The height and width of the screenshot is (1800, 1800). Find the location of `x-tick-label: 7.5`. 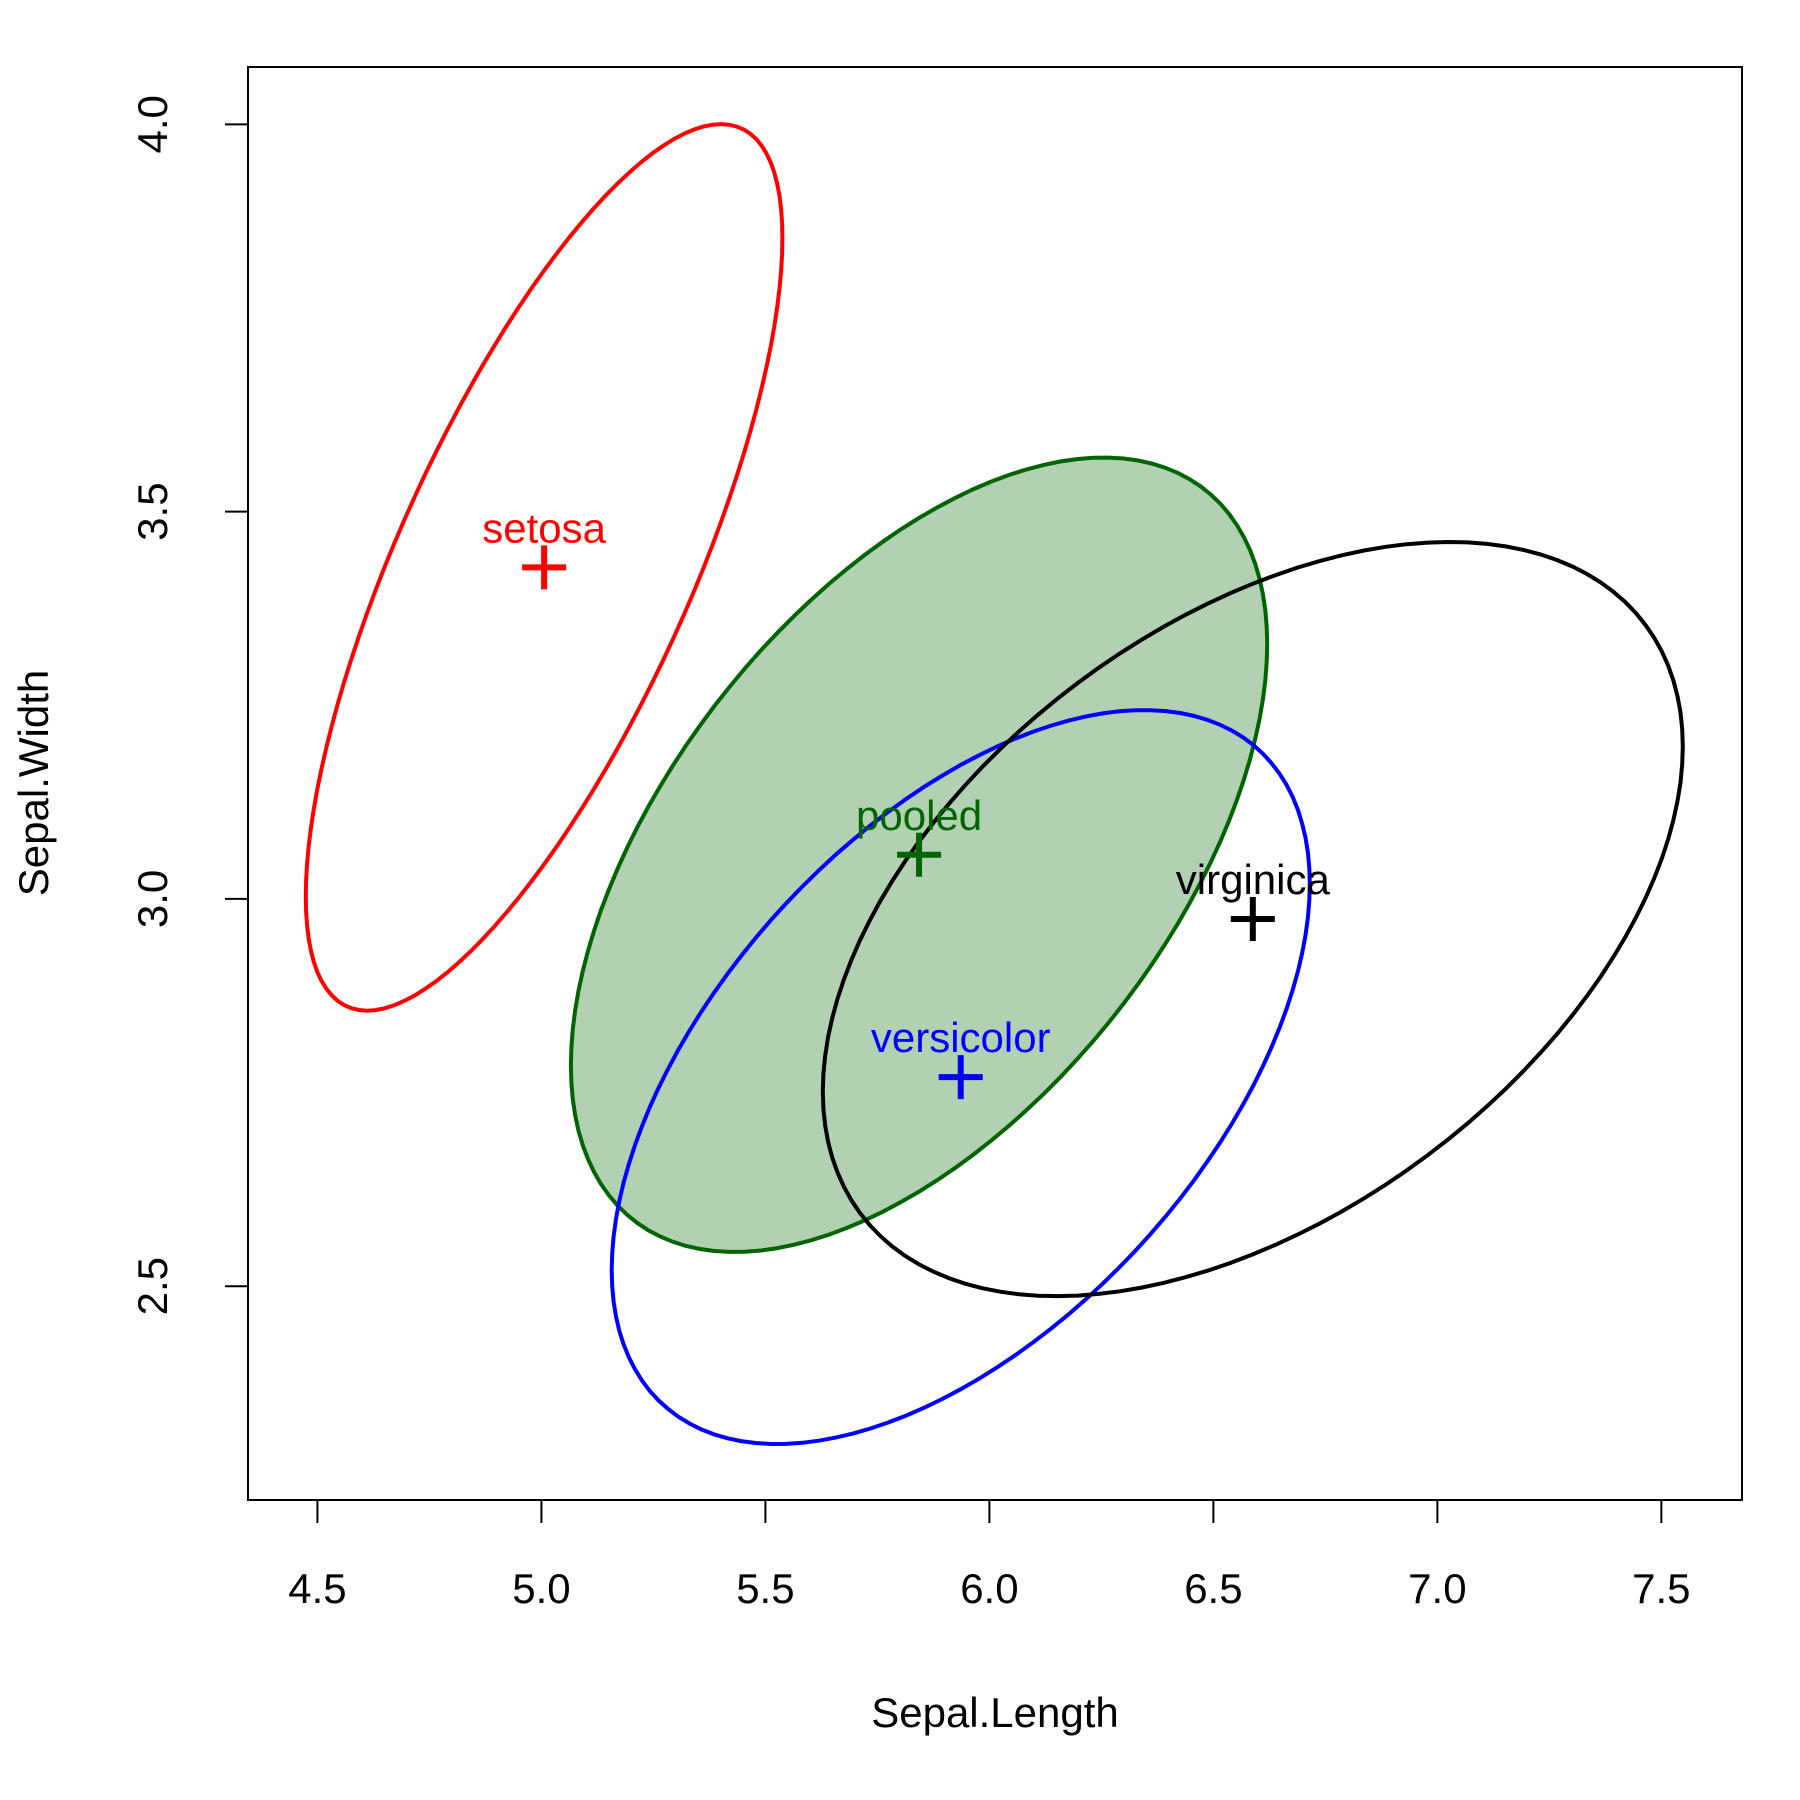

x-tick-label: 7.5 is located at coordinates (1661, 1588).